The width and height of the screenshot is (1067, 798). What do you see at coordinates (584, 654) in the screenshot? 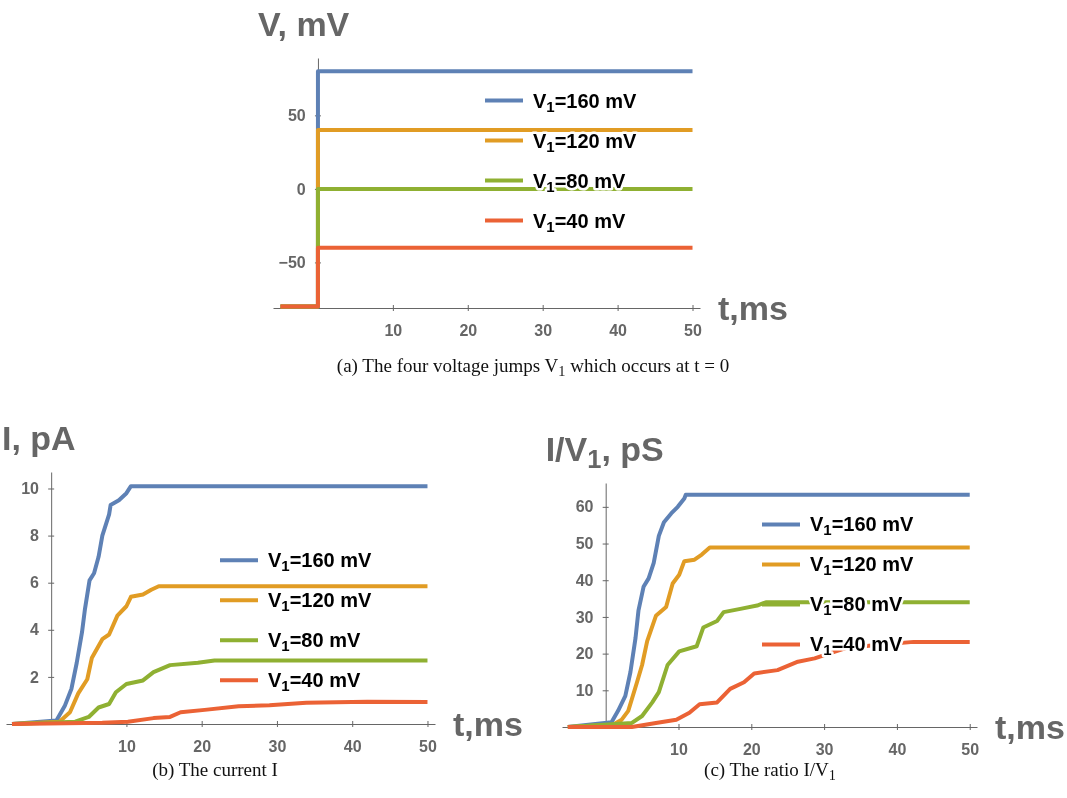
I see `y-tick-label: 20` at bounding box center [584, 654].